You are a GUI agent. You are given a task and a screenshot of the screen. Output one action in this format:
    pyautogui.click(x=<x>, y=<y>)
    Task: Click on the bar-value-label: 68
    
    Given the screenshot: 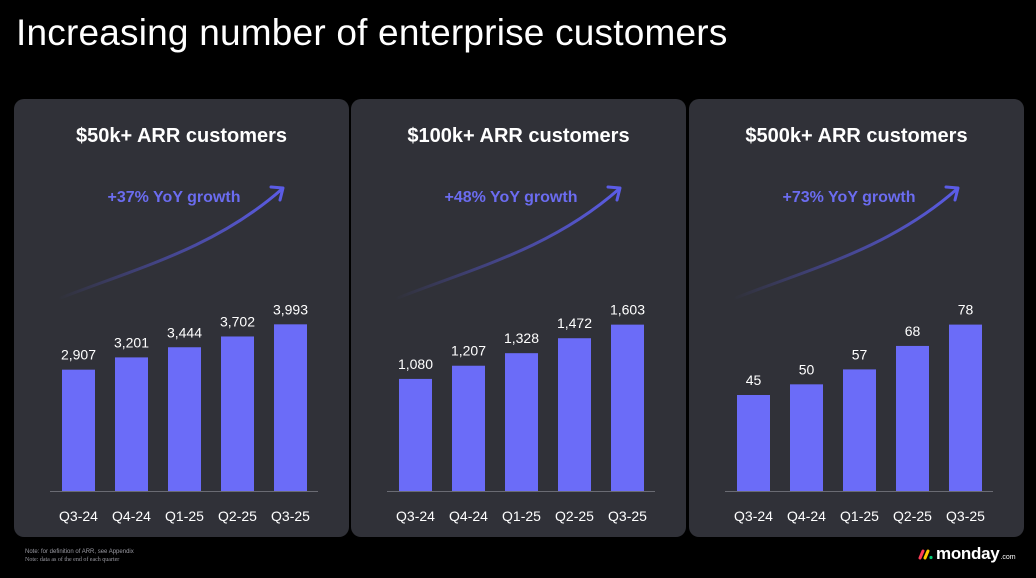 What is the action you would take?
    pyautogui.click(x=913, y=331)
    